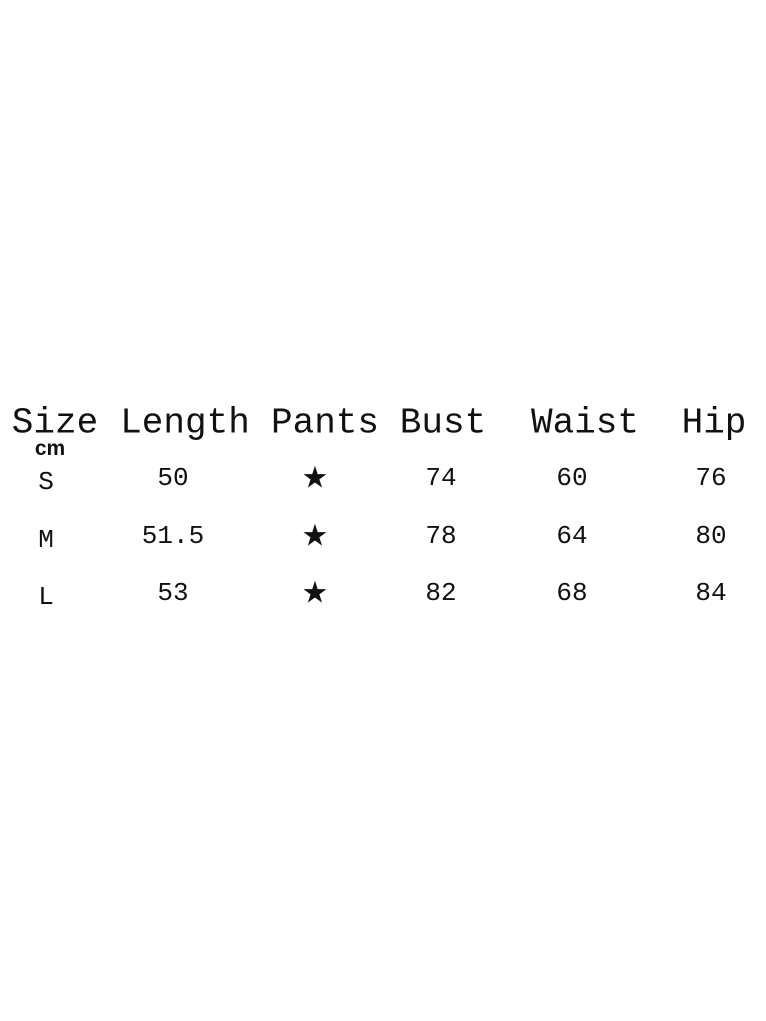 This screenshot has height=1021, width=766. What do you see at coordinates (46, 597) in the screenshot?
I see `size-label: L` at bounding box center [46, 597].